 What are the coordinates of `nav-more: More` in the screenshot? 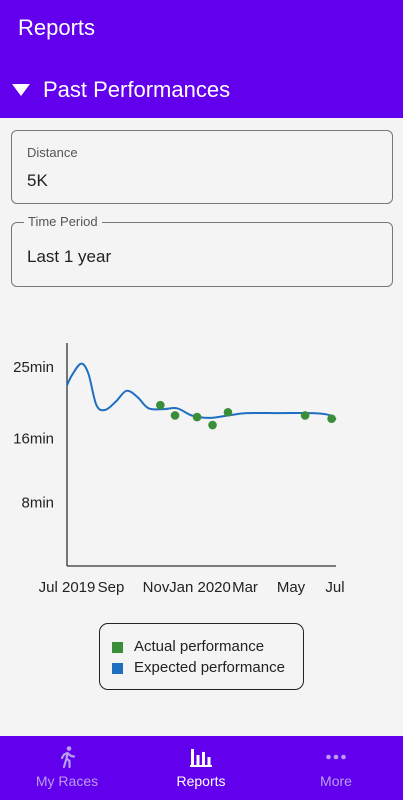 It's located at (336, 768).